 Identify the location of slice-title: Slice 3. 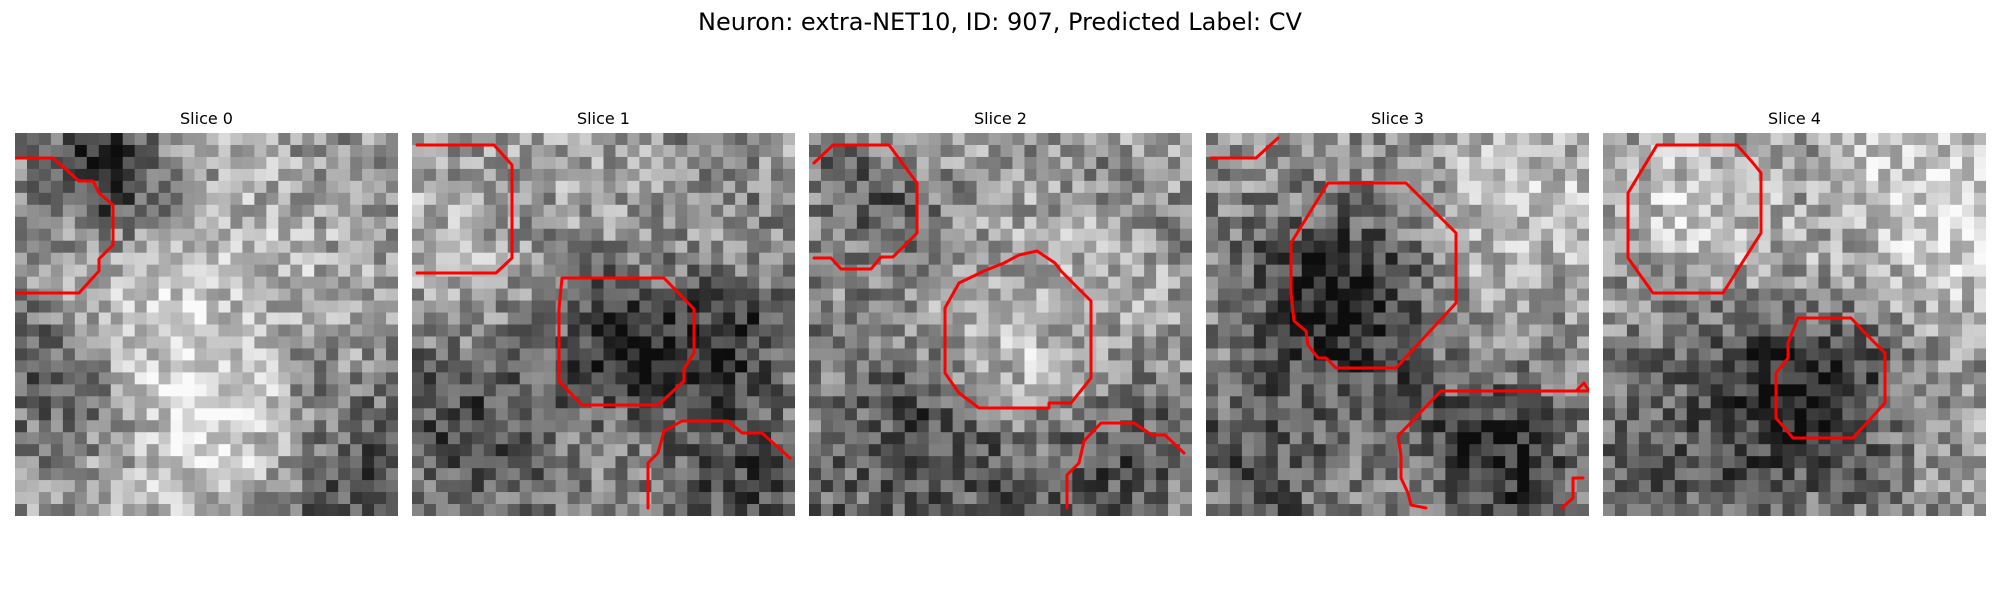
(1397, 118).